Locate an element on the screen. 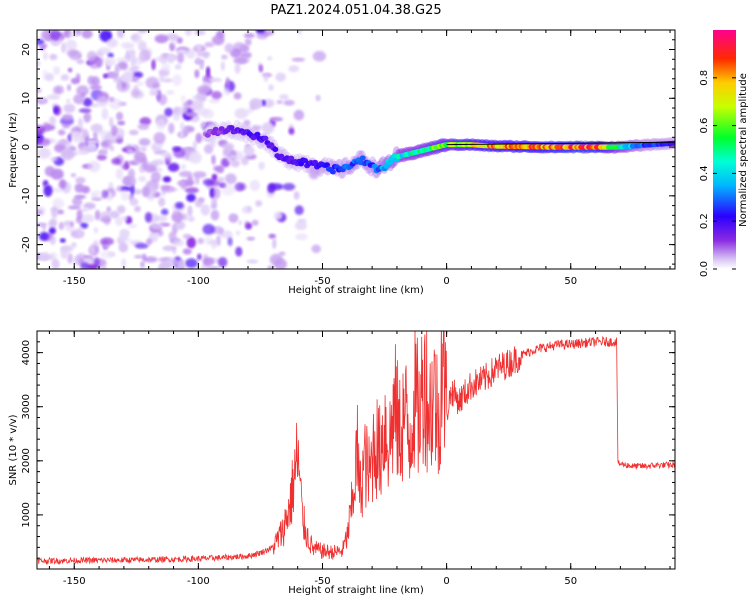 This screenshot has height=600, width=750. spectrogram-xtick-label: -100 is located at coordinates (198, 281).